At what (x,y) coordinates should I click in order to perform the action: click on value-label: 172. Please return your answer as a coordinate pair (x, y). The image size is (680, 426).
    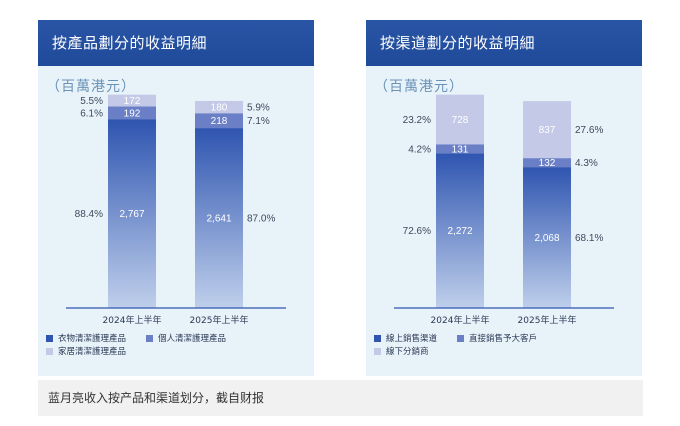
    Looking at the image, I should click on (132, 101).